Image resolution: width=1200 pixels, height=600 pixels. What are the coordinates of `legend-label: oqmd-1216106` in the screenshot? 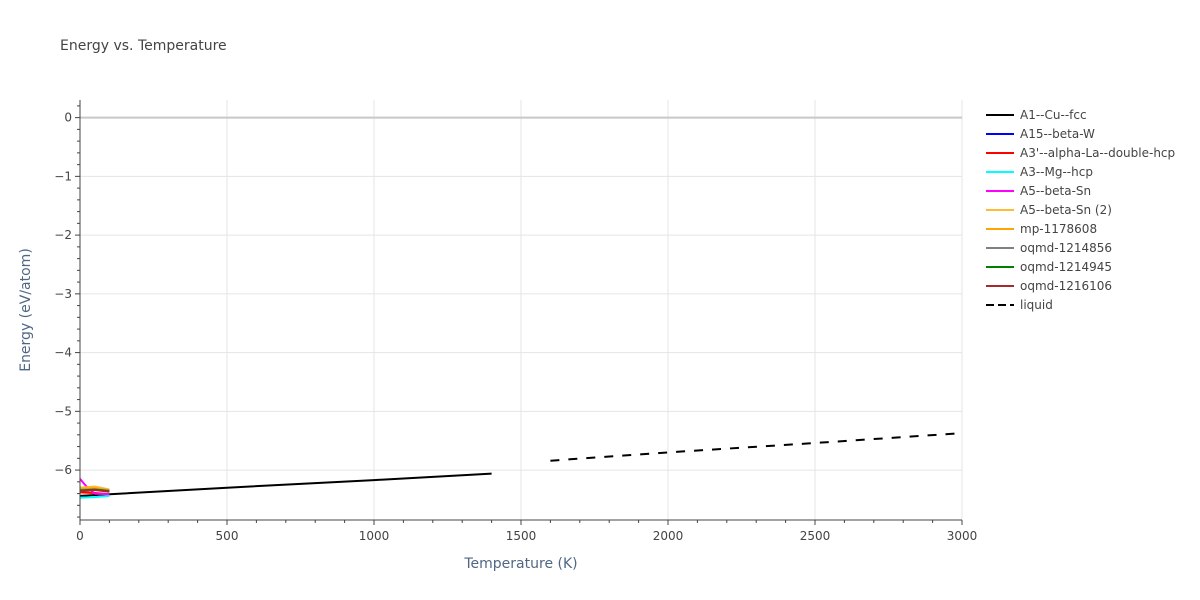 It's located at (1066, 286).